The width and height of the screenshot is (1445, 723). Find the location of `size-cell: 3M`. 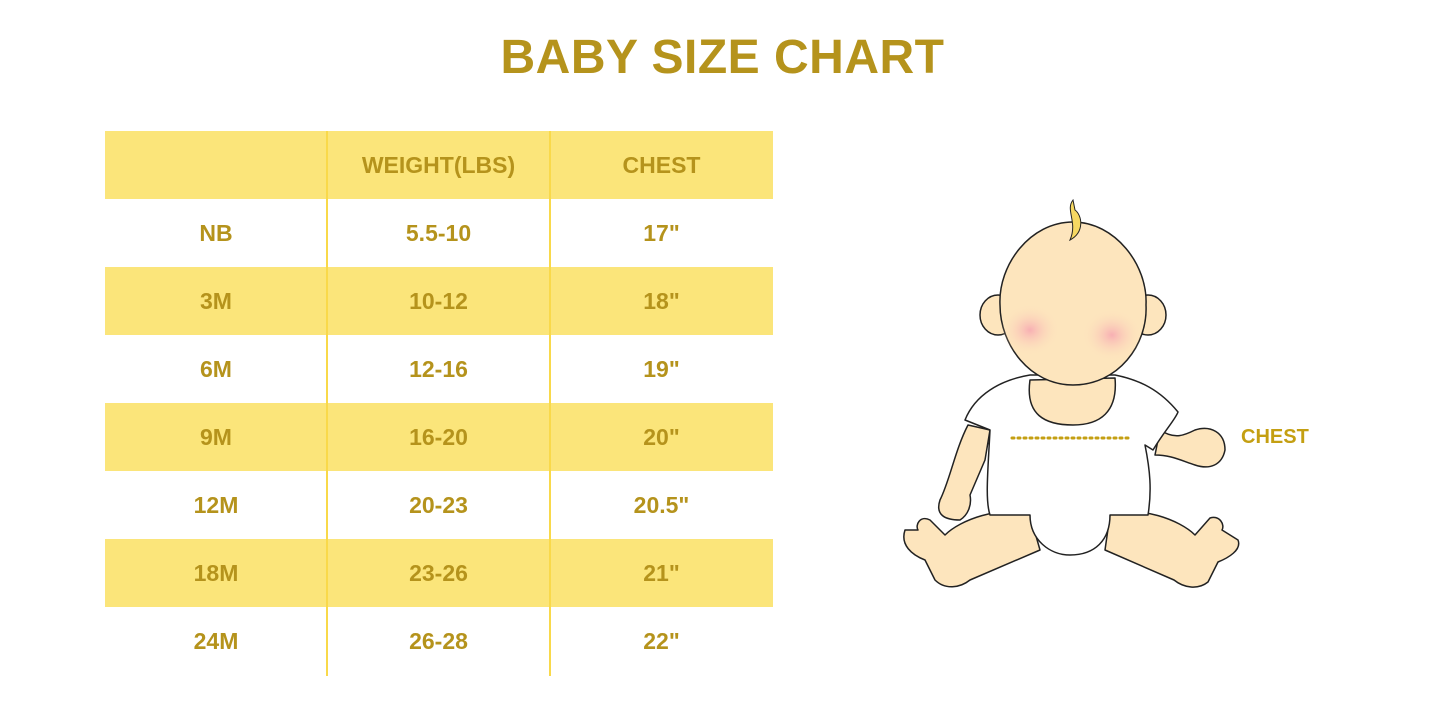

size-cell: 3M is located at coordinates (216, 300).